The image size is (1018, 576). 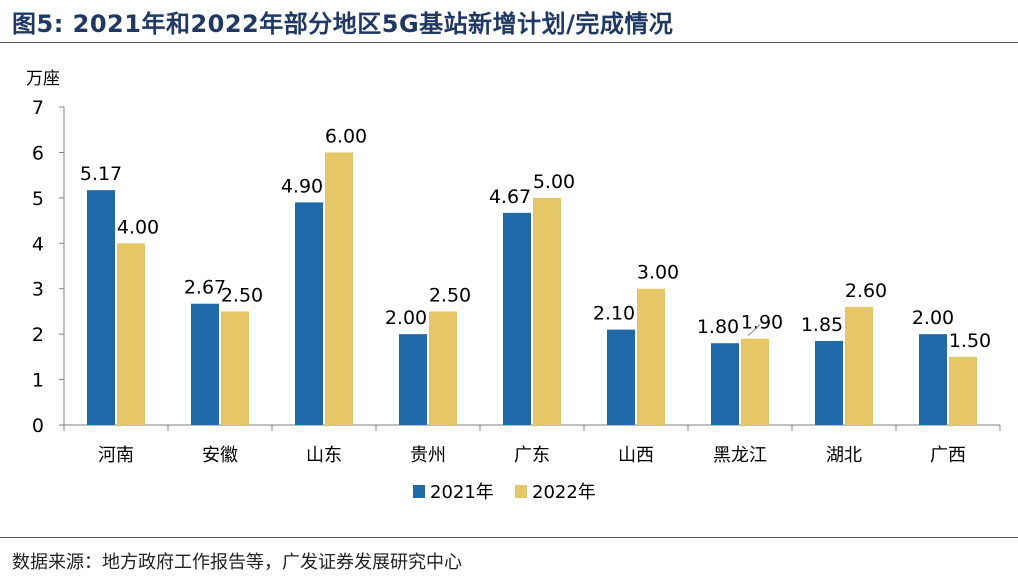 I want to click on data-label-2022: 6.00, so click(x=346, y=136).